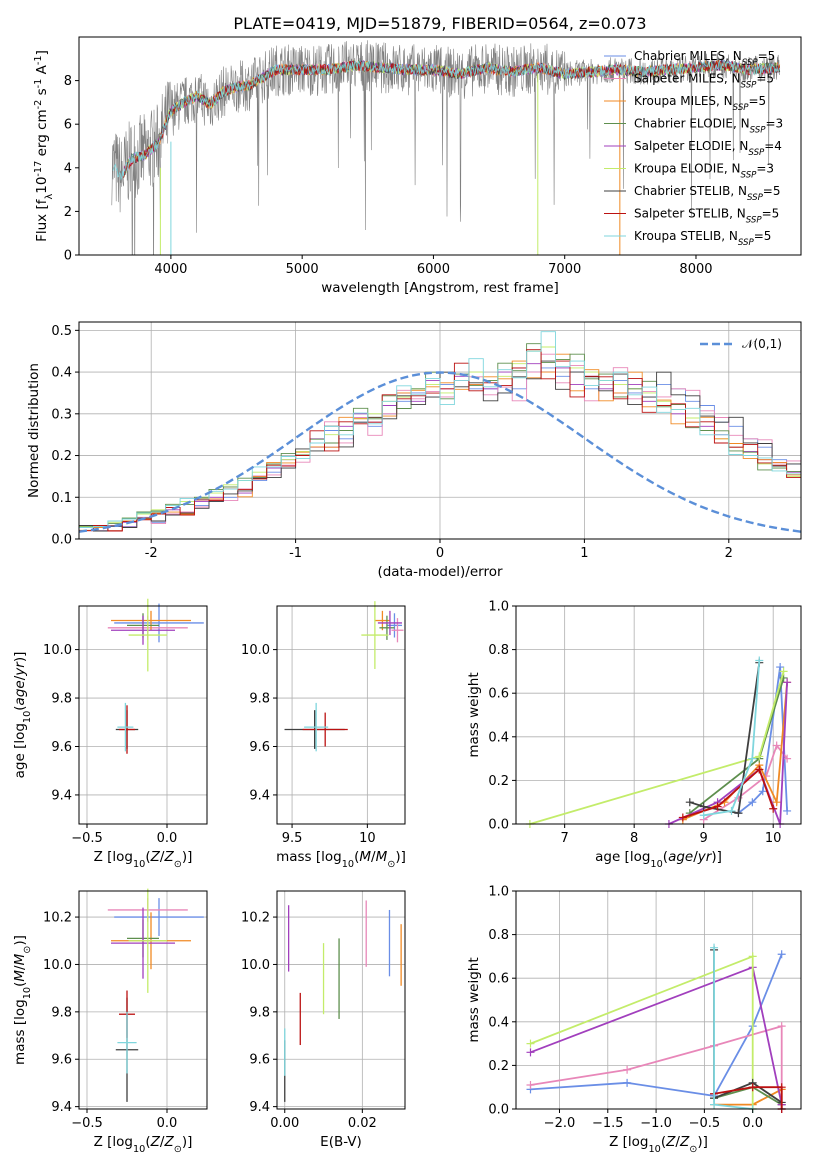 The image size is (819, 1170). Describe the element at coordinates (440, 572) in the screenshot. I see `x-axis-label: (data-model)/error` at that location.